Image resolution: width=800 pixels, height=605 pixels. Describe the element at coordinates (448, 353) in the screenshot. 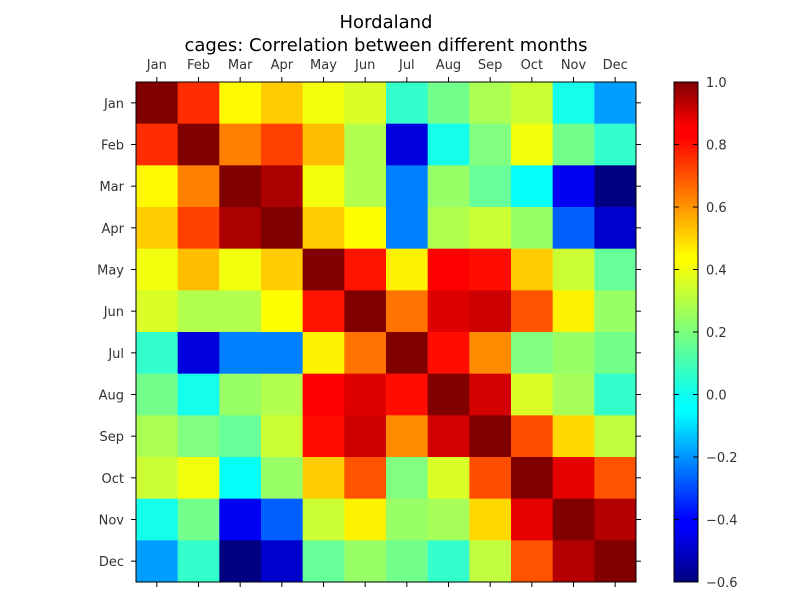

I see `heatmap-cell-jul-aug` at that location.